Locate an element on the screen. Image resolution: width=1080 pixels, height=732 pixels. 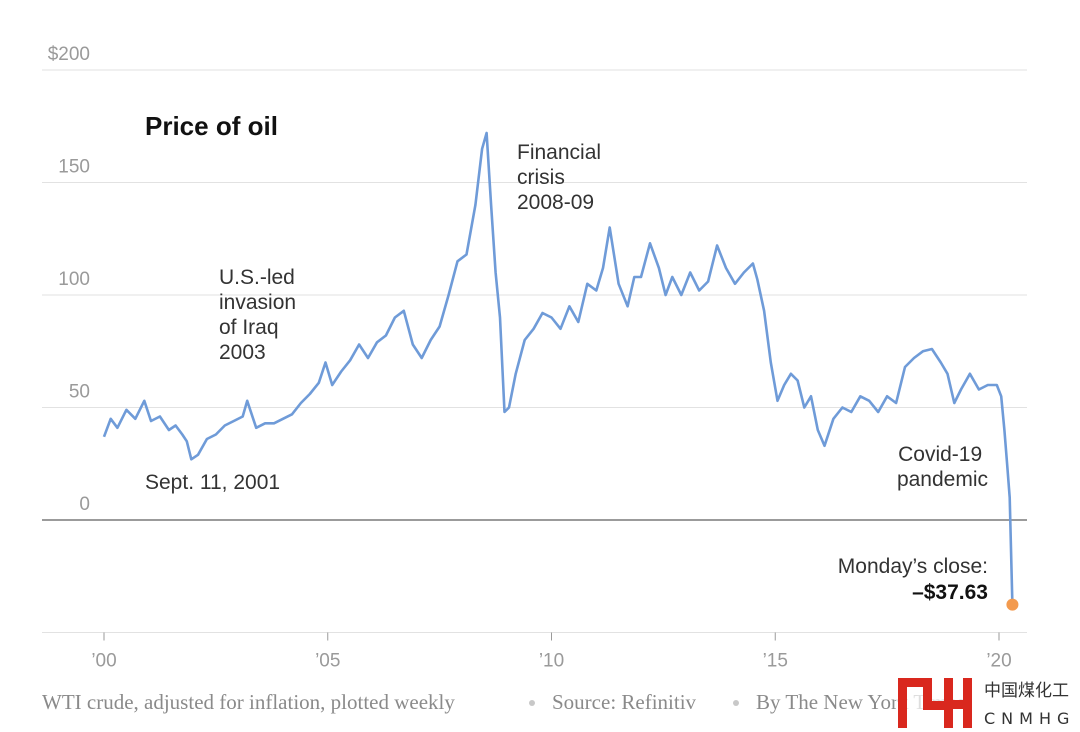
y-tick-label: 150 is located at coordinates (74, 167).